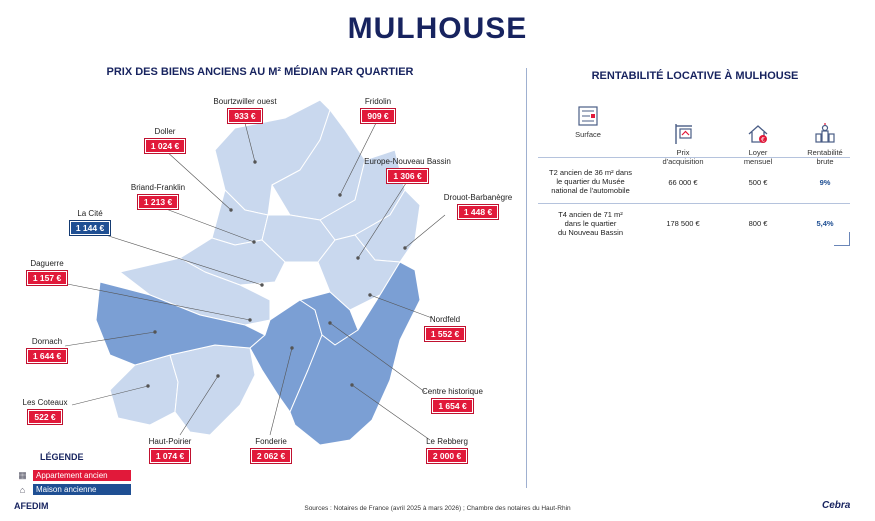  I want to click on blueprint-icon, so click(588, 117).